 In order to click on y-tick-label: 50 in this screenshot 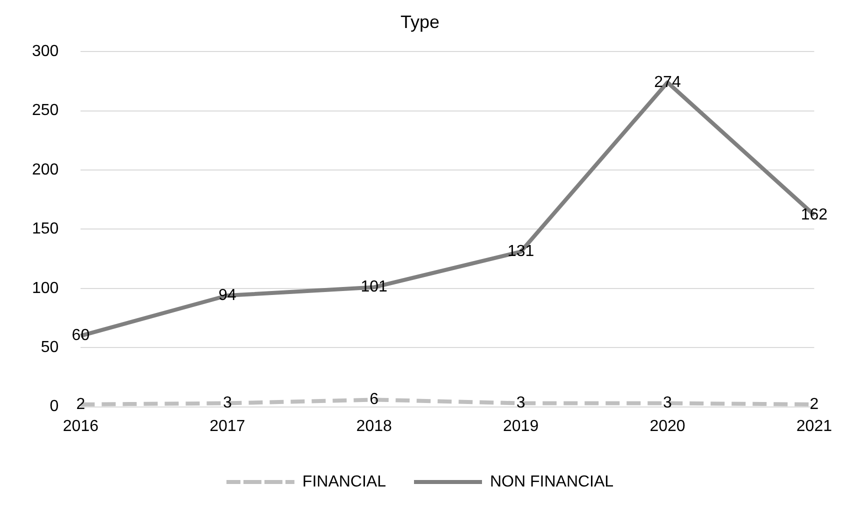, I will do `click(49, 347)`.